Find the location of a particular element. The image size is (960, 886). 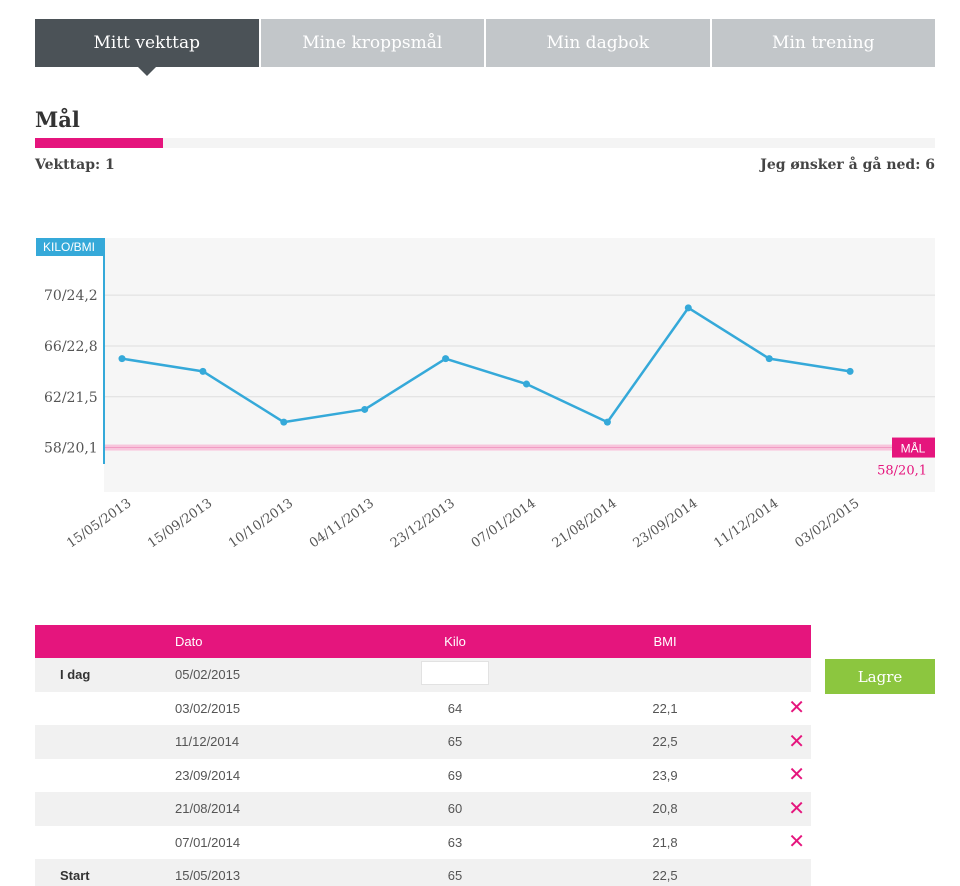

x-tick-label: 10/10/2013 is located at coordinates (261, 523).